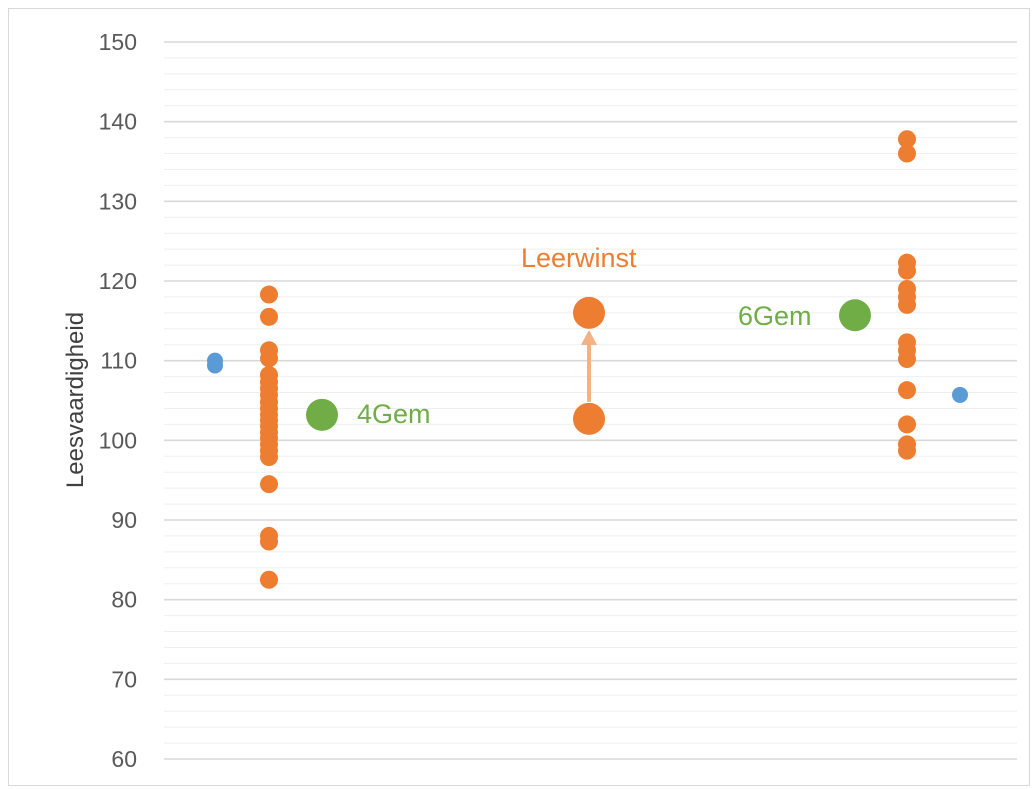  Describe the element at coordinates (215, 365) in the screenshot. I see `grade4-outlier-point` at that location.